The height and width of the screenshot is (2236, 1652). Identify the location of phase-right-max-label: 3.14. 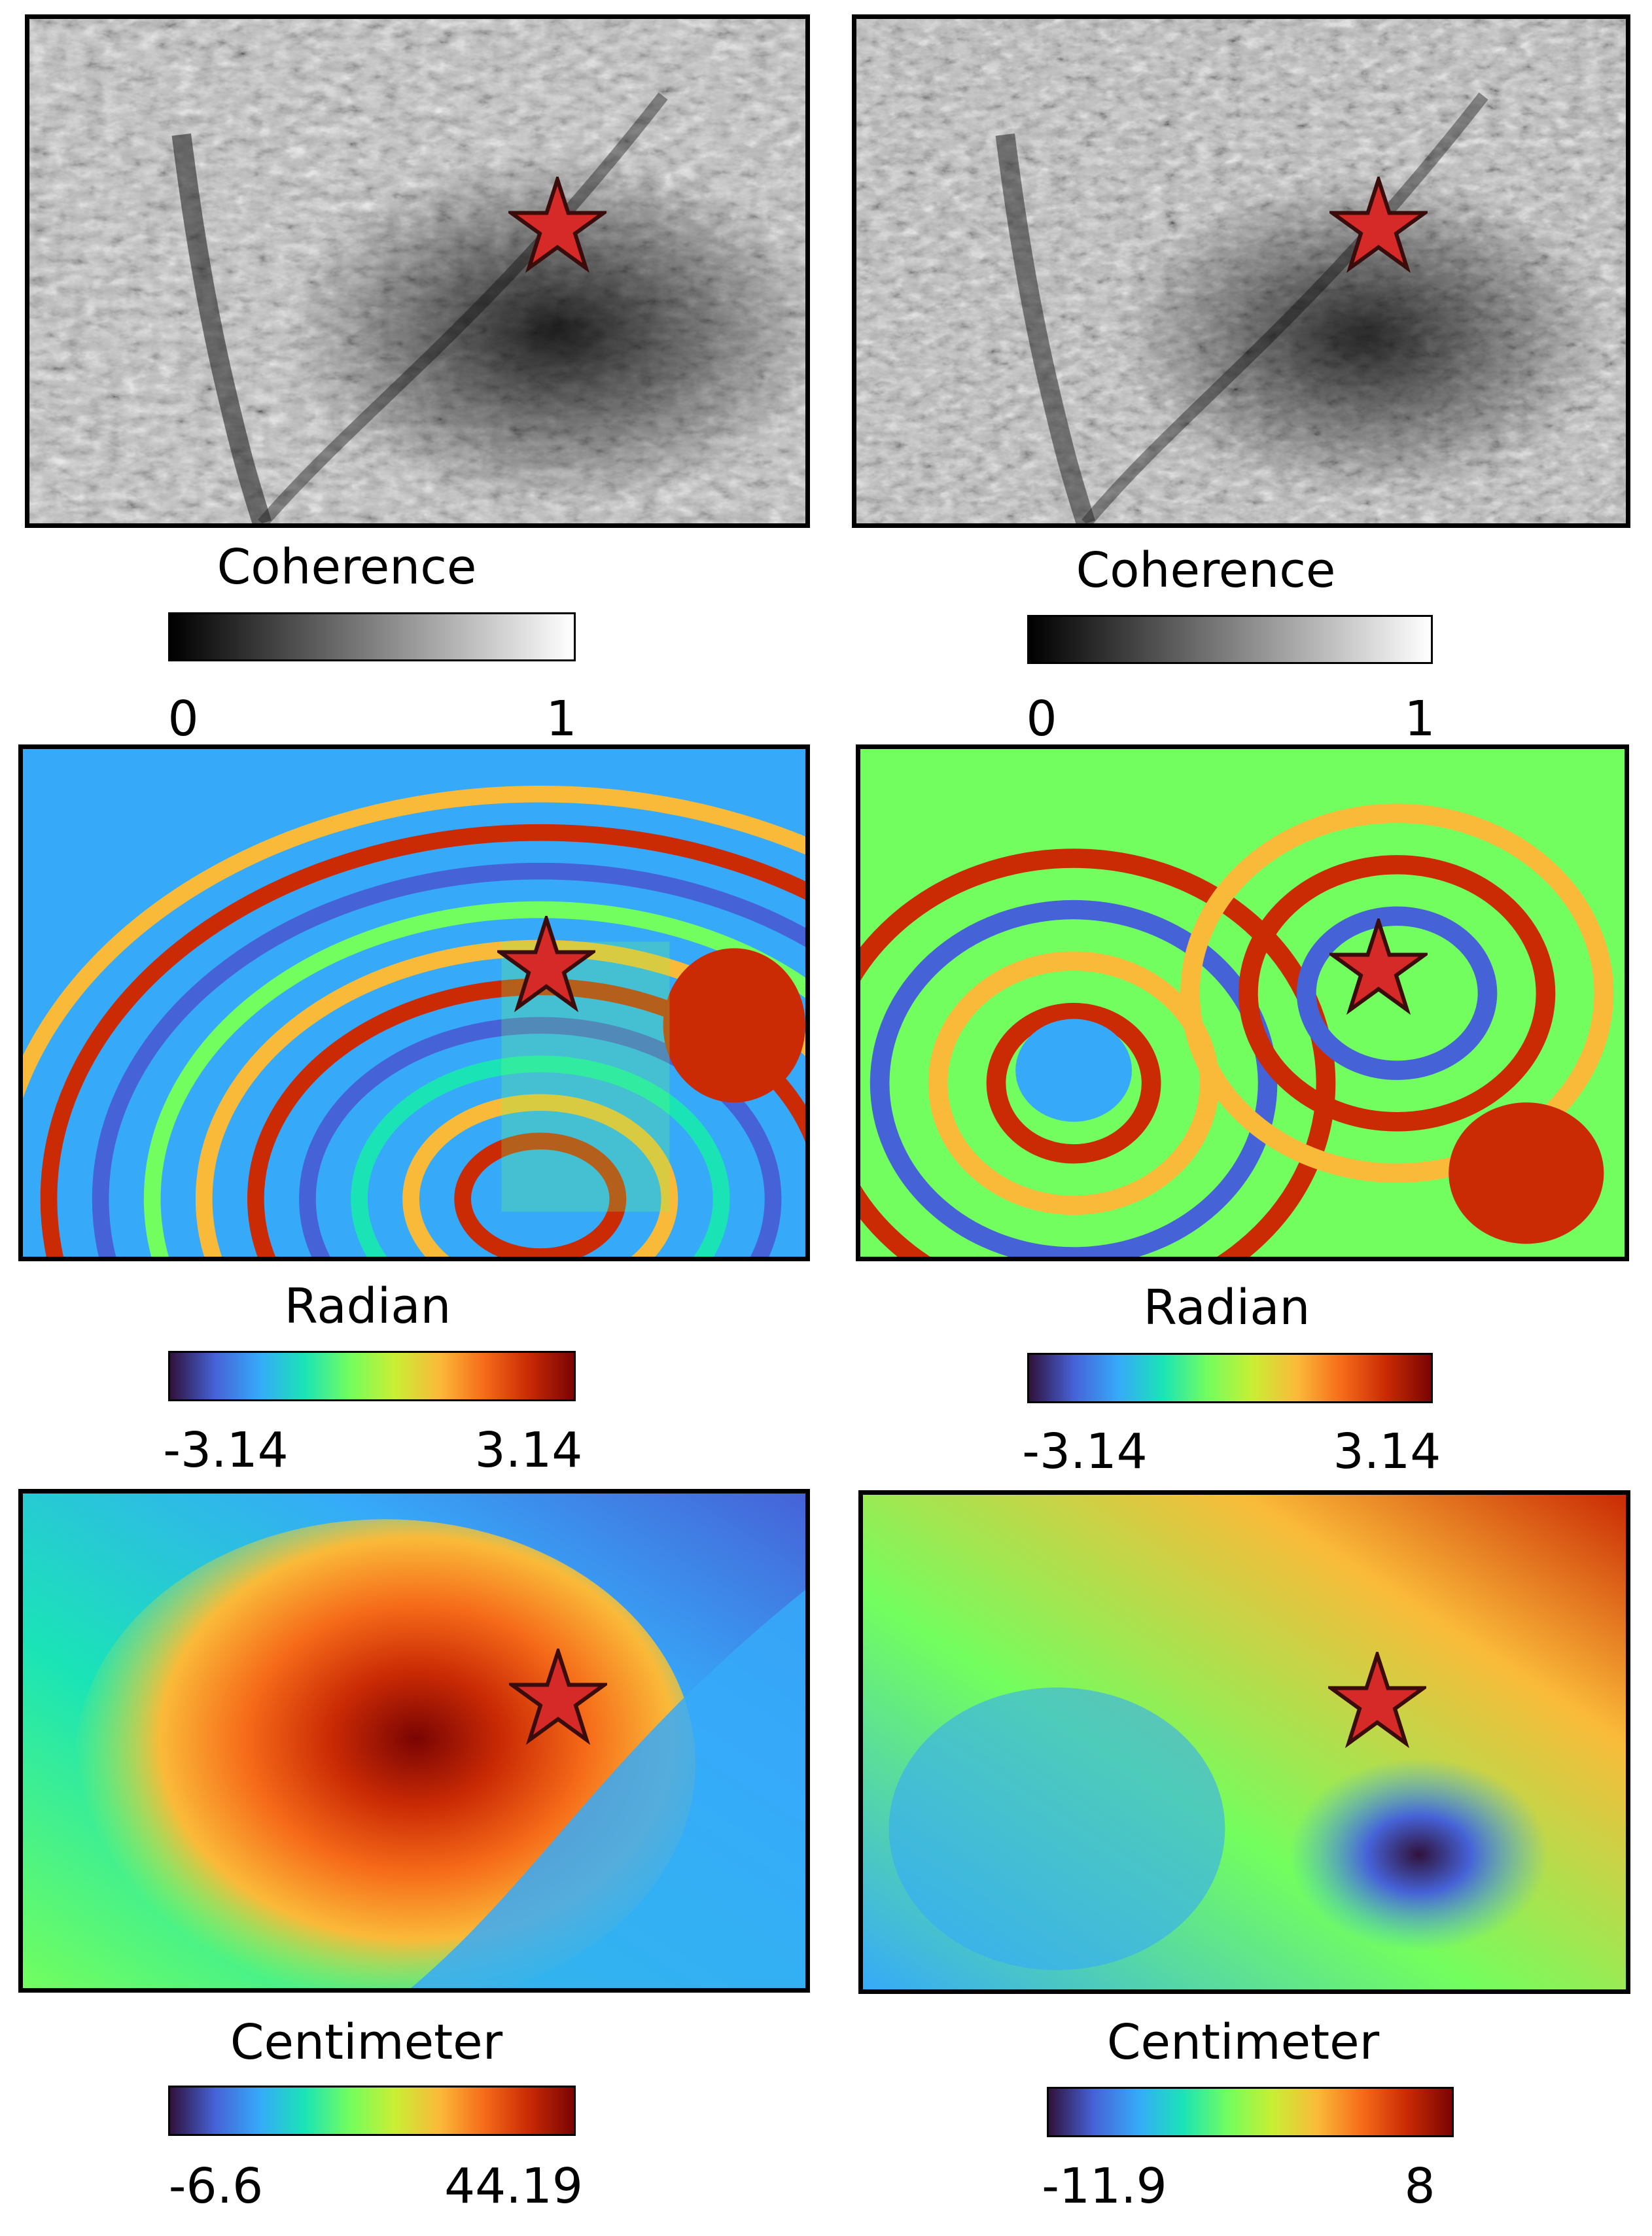
(1387, 1452).